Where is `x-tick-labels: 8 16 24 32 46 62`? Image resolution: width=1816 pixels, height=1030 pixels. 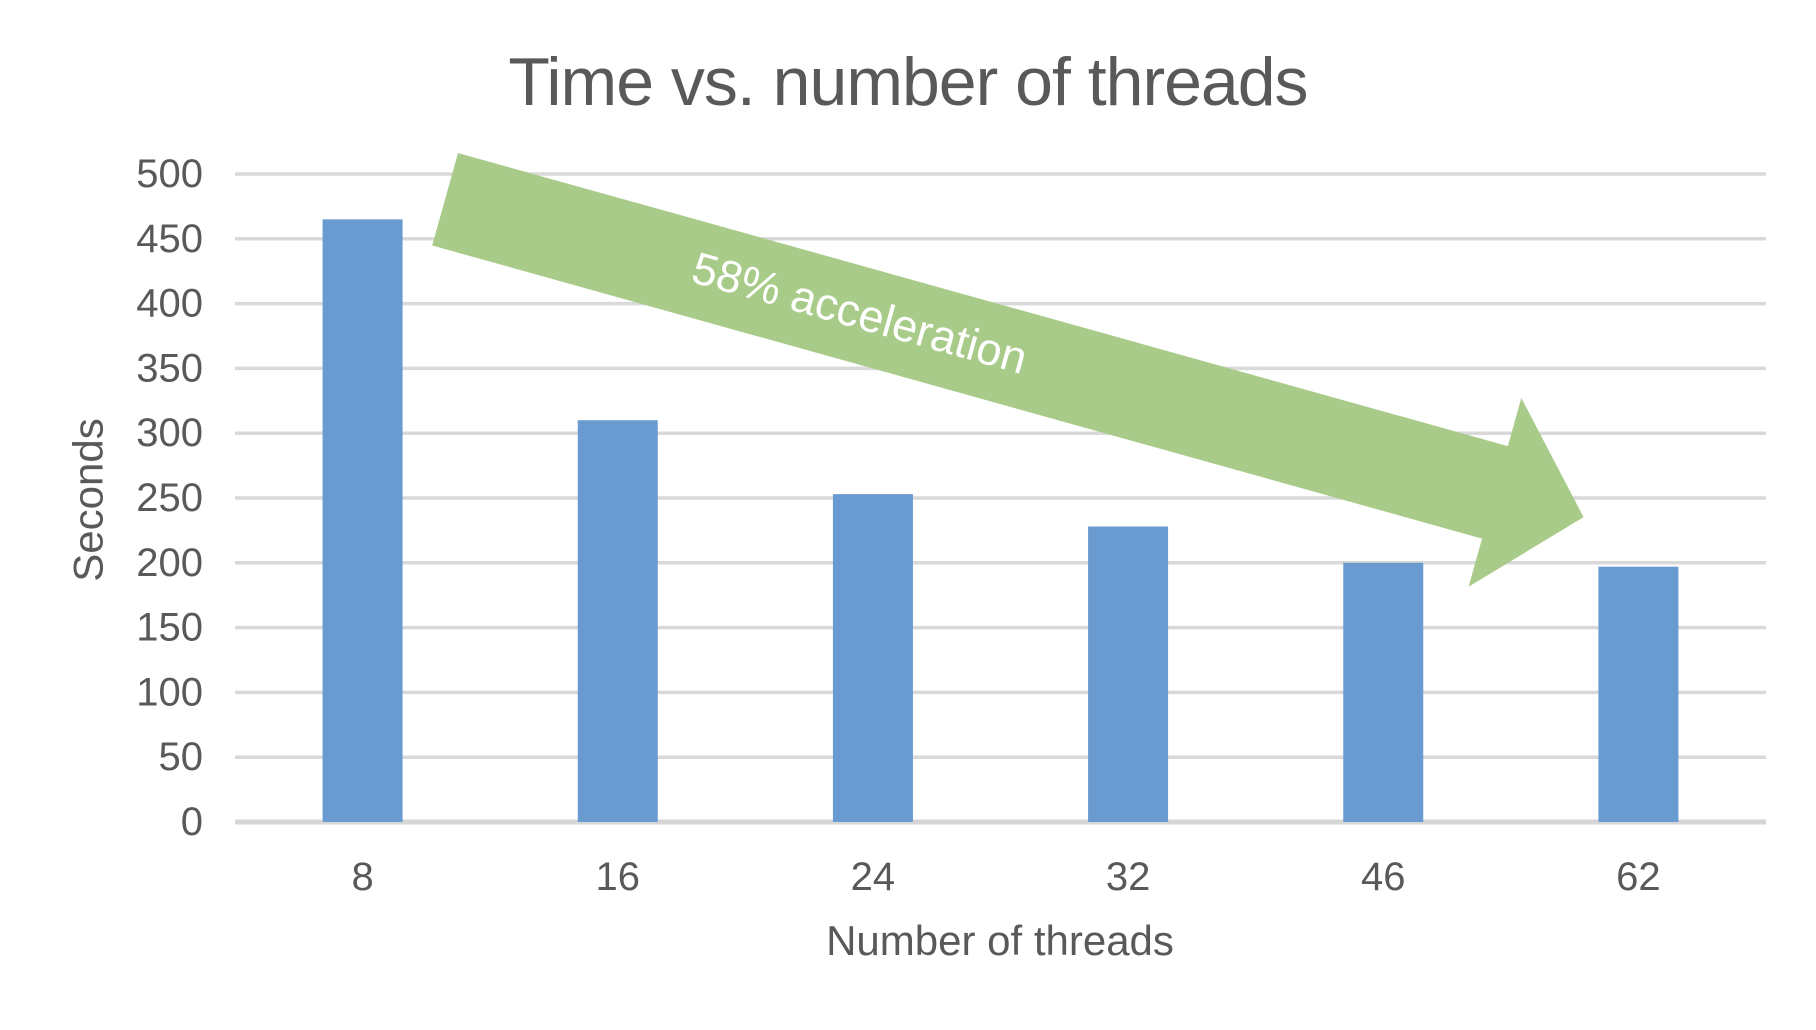 x-tick-labels: 8 16 24 32 46 62 is located at coordinates (1005, 877).